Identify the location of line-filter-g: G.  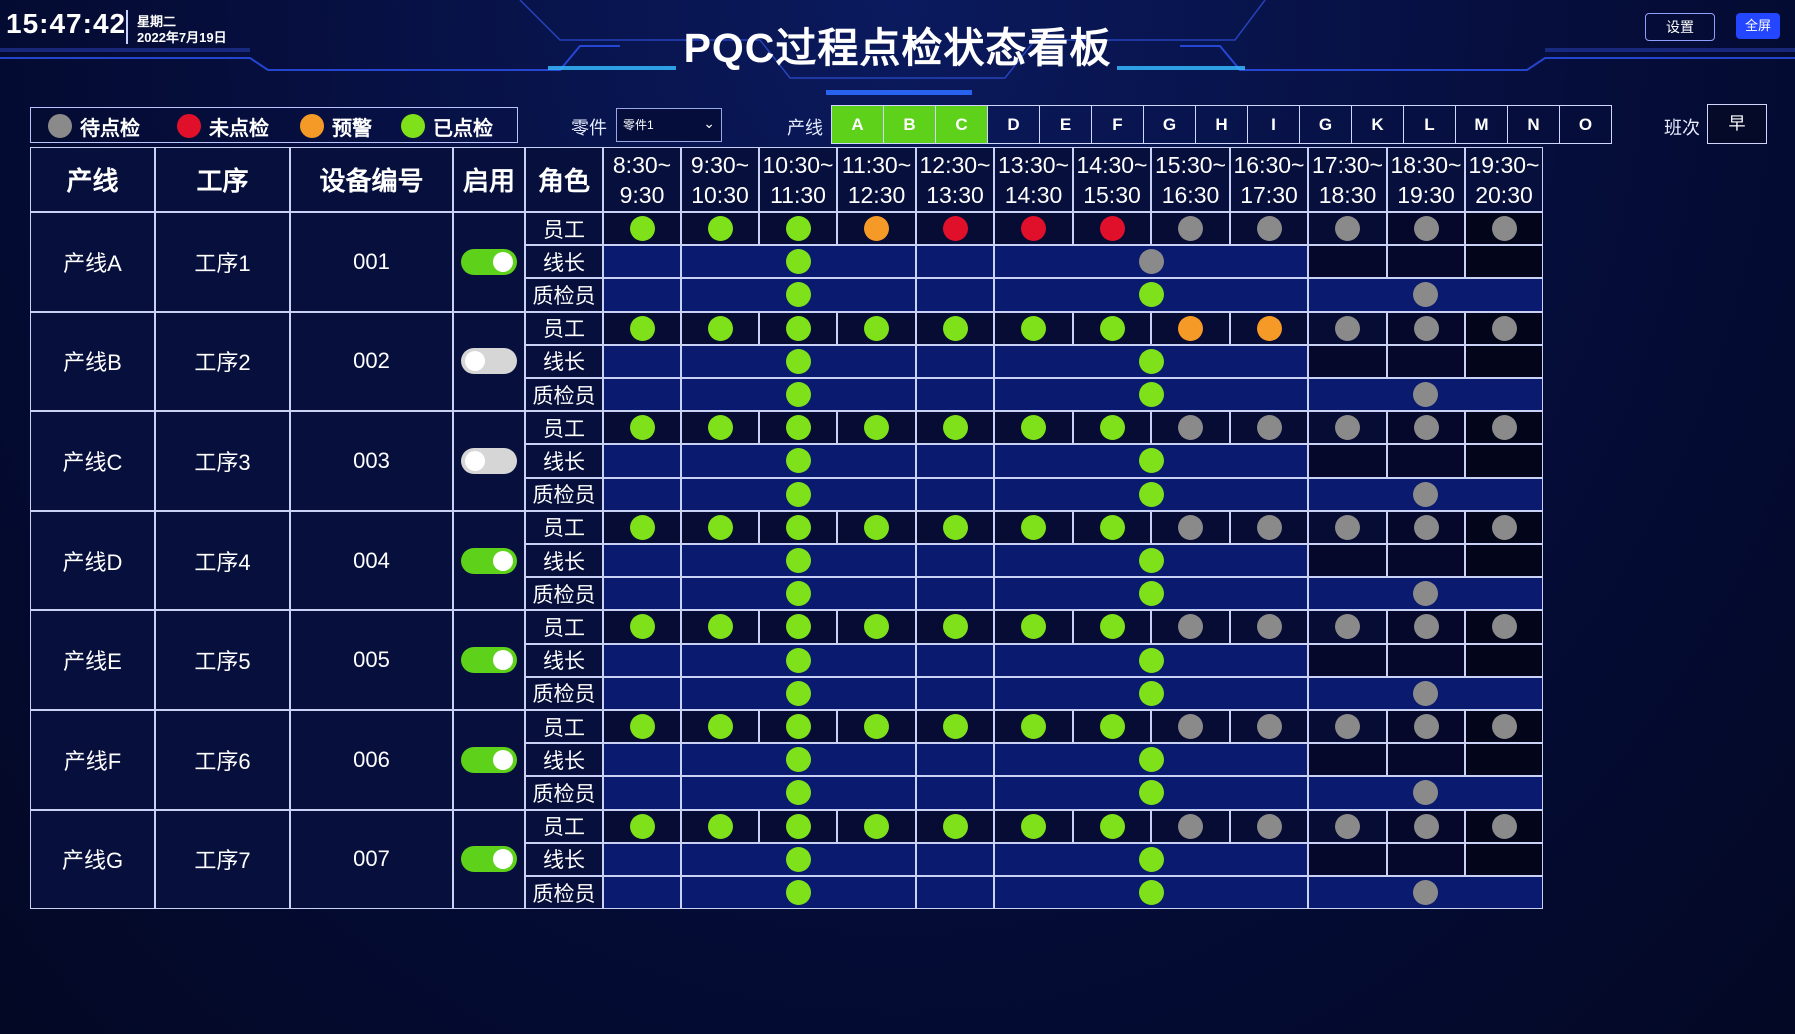
(1325, 124).